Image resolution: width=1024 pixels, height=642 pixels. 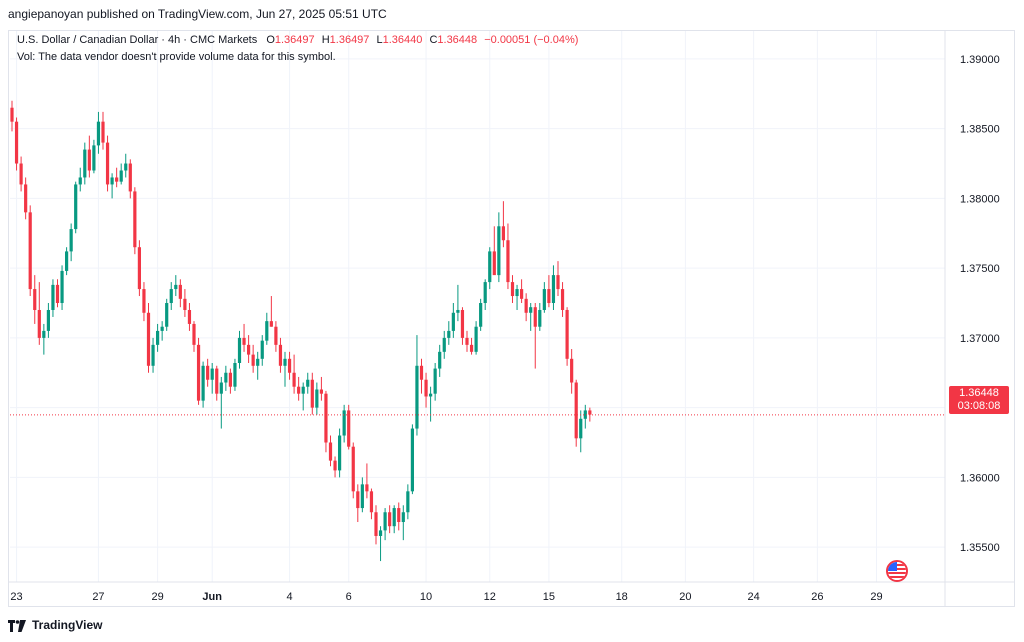 I want to click on us-flag-icon, so click(x=897, y=571).